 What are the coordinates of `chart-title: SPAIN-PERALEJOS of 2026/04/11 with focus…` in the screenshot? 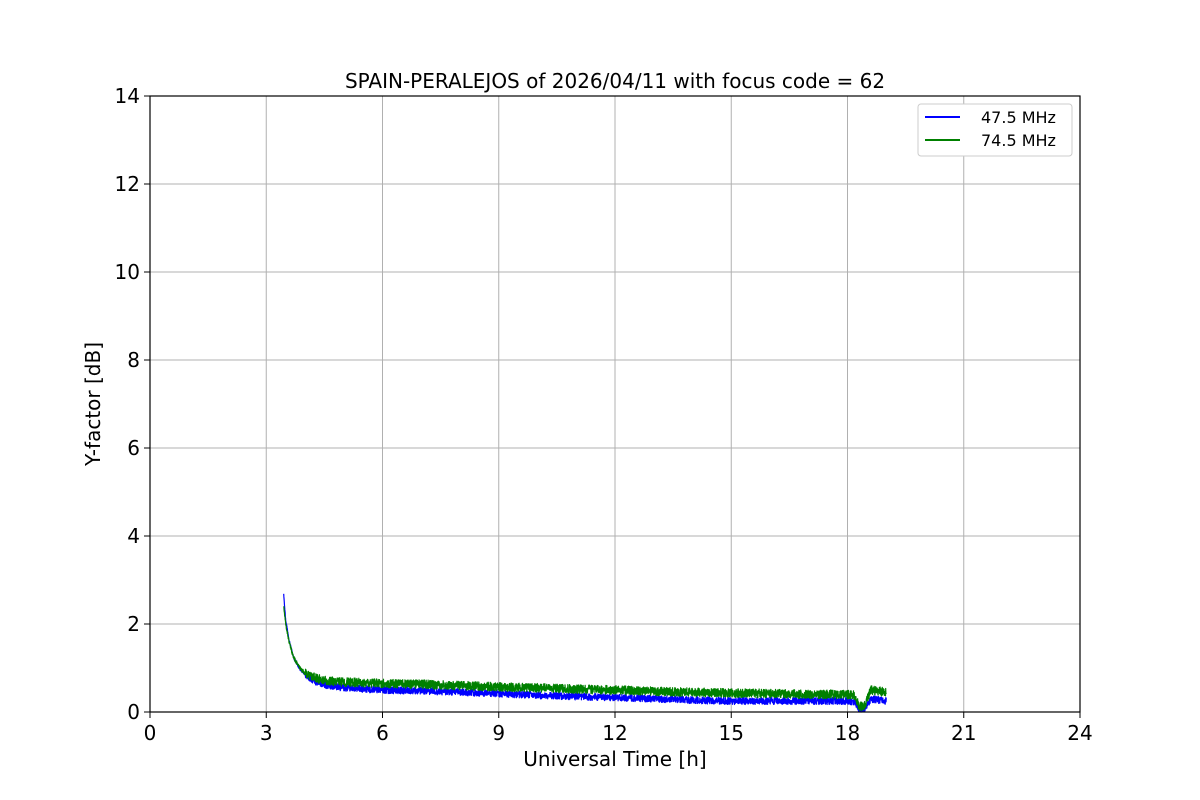 It's located at (615, 81).